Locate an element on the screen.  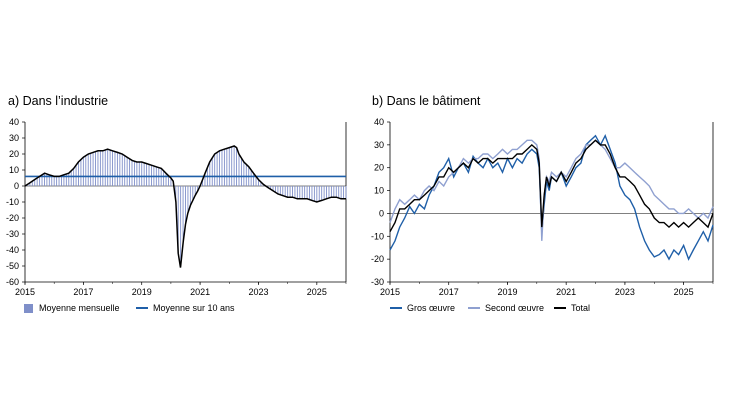
chart-a-xtick-label: 2023 is located at coordinates (258, 292).